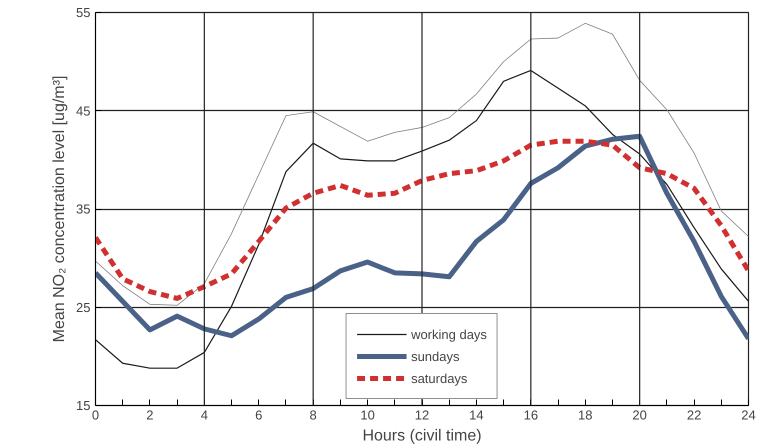 The height and width of the screenshot is (447, 773). Describe the element at coordinates (748, 415) in the screenshot. I see `x-tick-label: 24` at that location.